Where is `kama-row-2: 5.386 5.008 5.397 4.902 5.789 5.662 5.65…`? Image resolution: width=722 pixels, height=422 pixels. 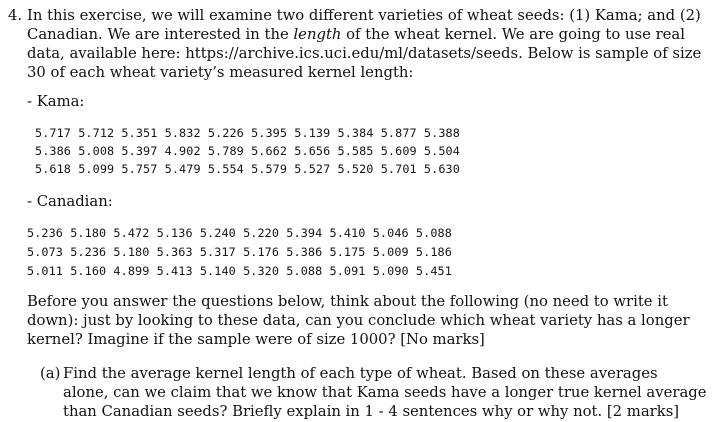
kama-row-2: 5.386 5.008 5.397 4.902 5.789 5.662 5.65… is located at coordinates (247, 151).